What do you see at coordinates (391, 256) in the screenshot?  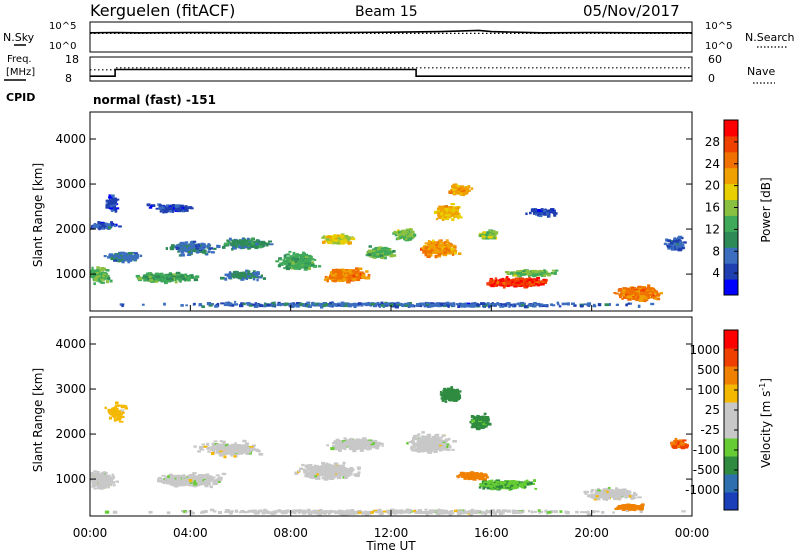 I see `power-cell-2067` at bounding box center [391, 256].